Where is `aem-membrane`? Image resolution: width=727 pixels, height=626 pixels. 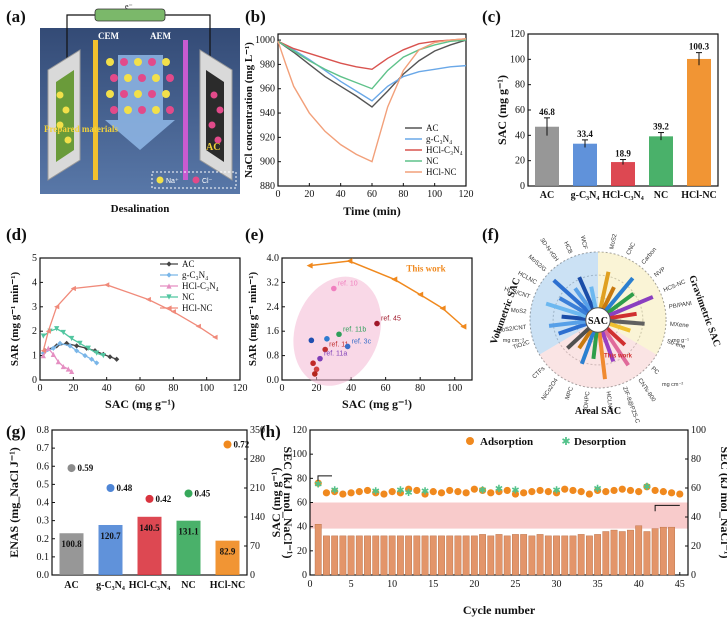 aem-membrane is located at coordinates (185, 110).